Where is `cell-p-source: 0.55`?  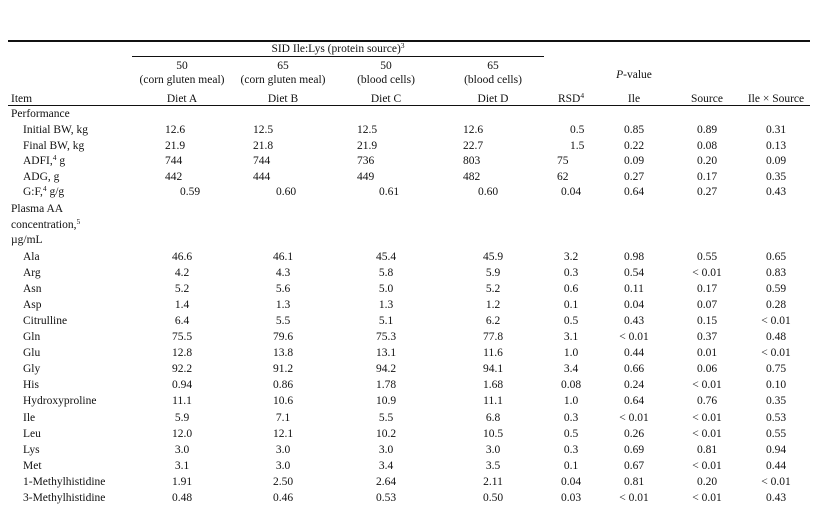
cell-p-source: 0.55 is located at coordinates (707, 257).